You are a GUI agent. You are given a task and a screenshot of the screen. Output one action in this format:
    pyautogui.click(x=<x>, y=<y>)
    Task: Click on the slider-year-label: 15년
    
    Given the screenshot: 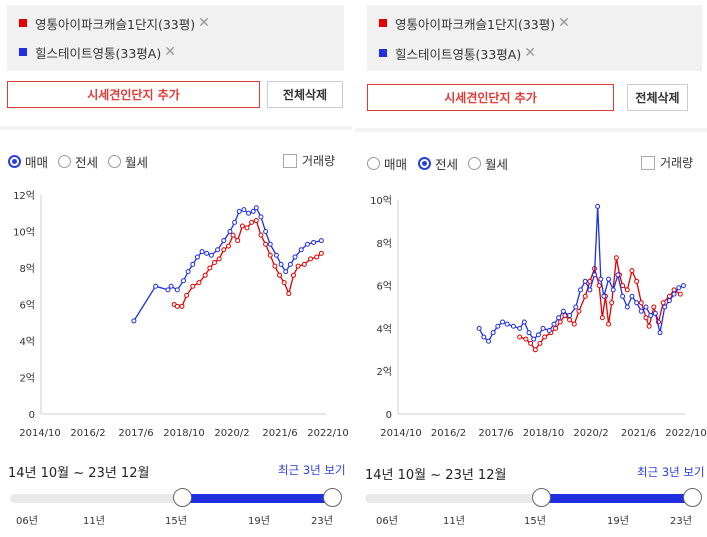 What is the action you would take?
    pyautogui.click(x=176, y=521)
    